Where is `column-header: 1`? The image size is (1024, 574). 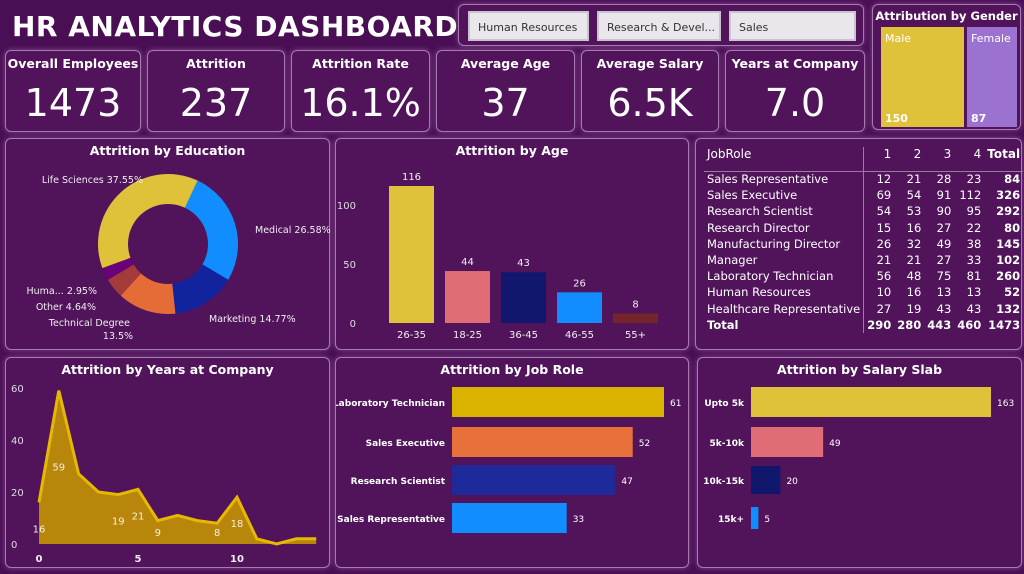
column-header: 1 is located at coordinates (879, 159).